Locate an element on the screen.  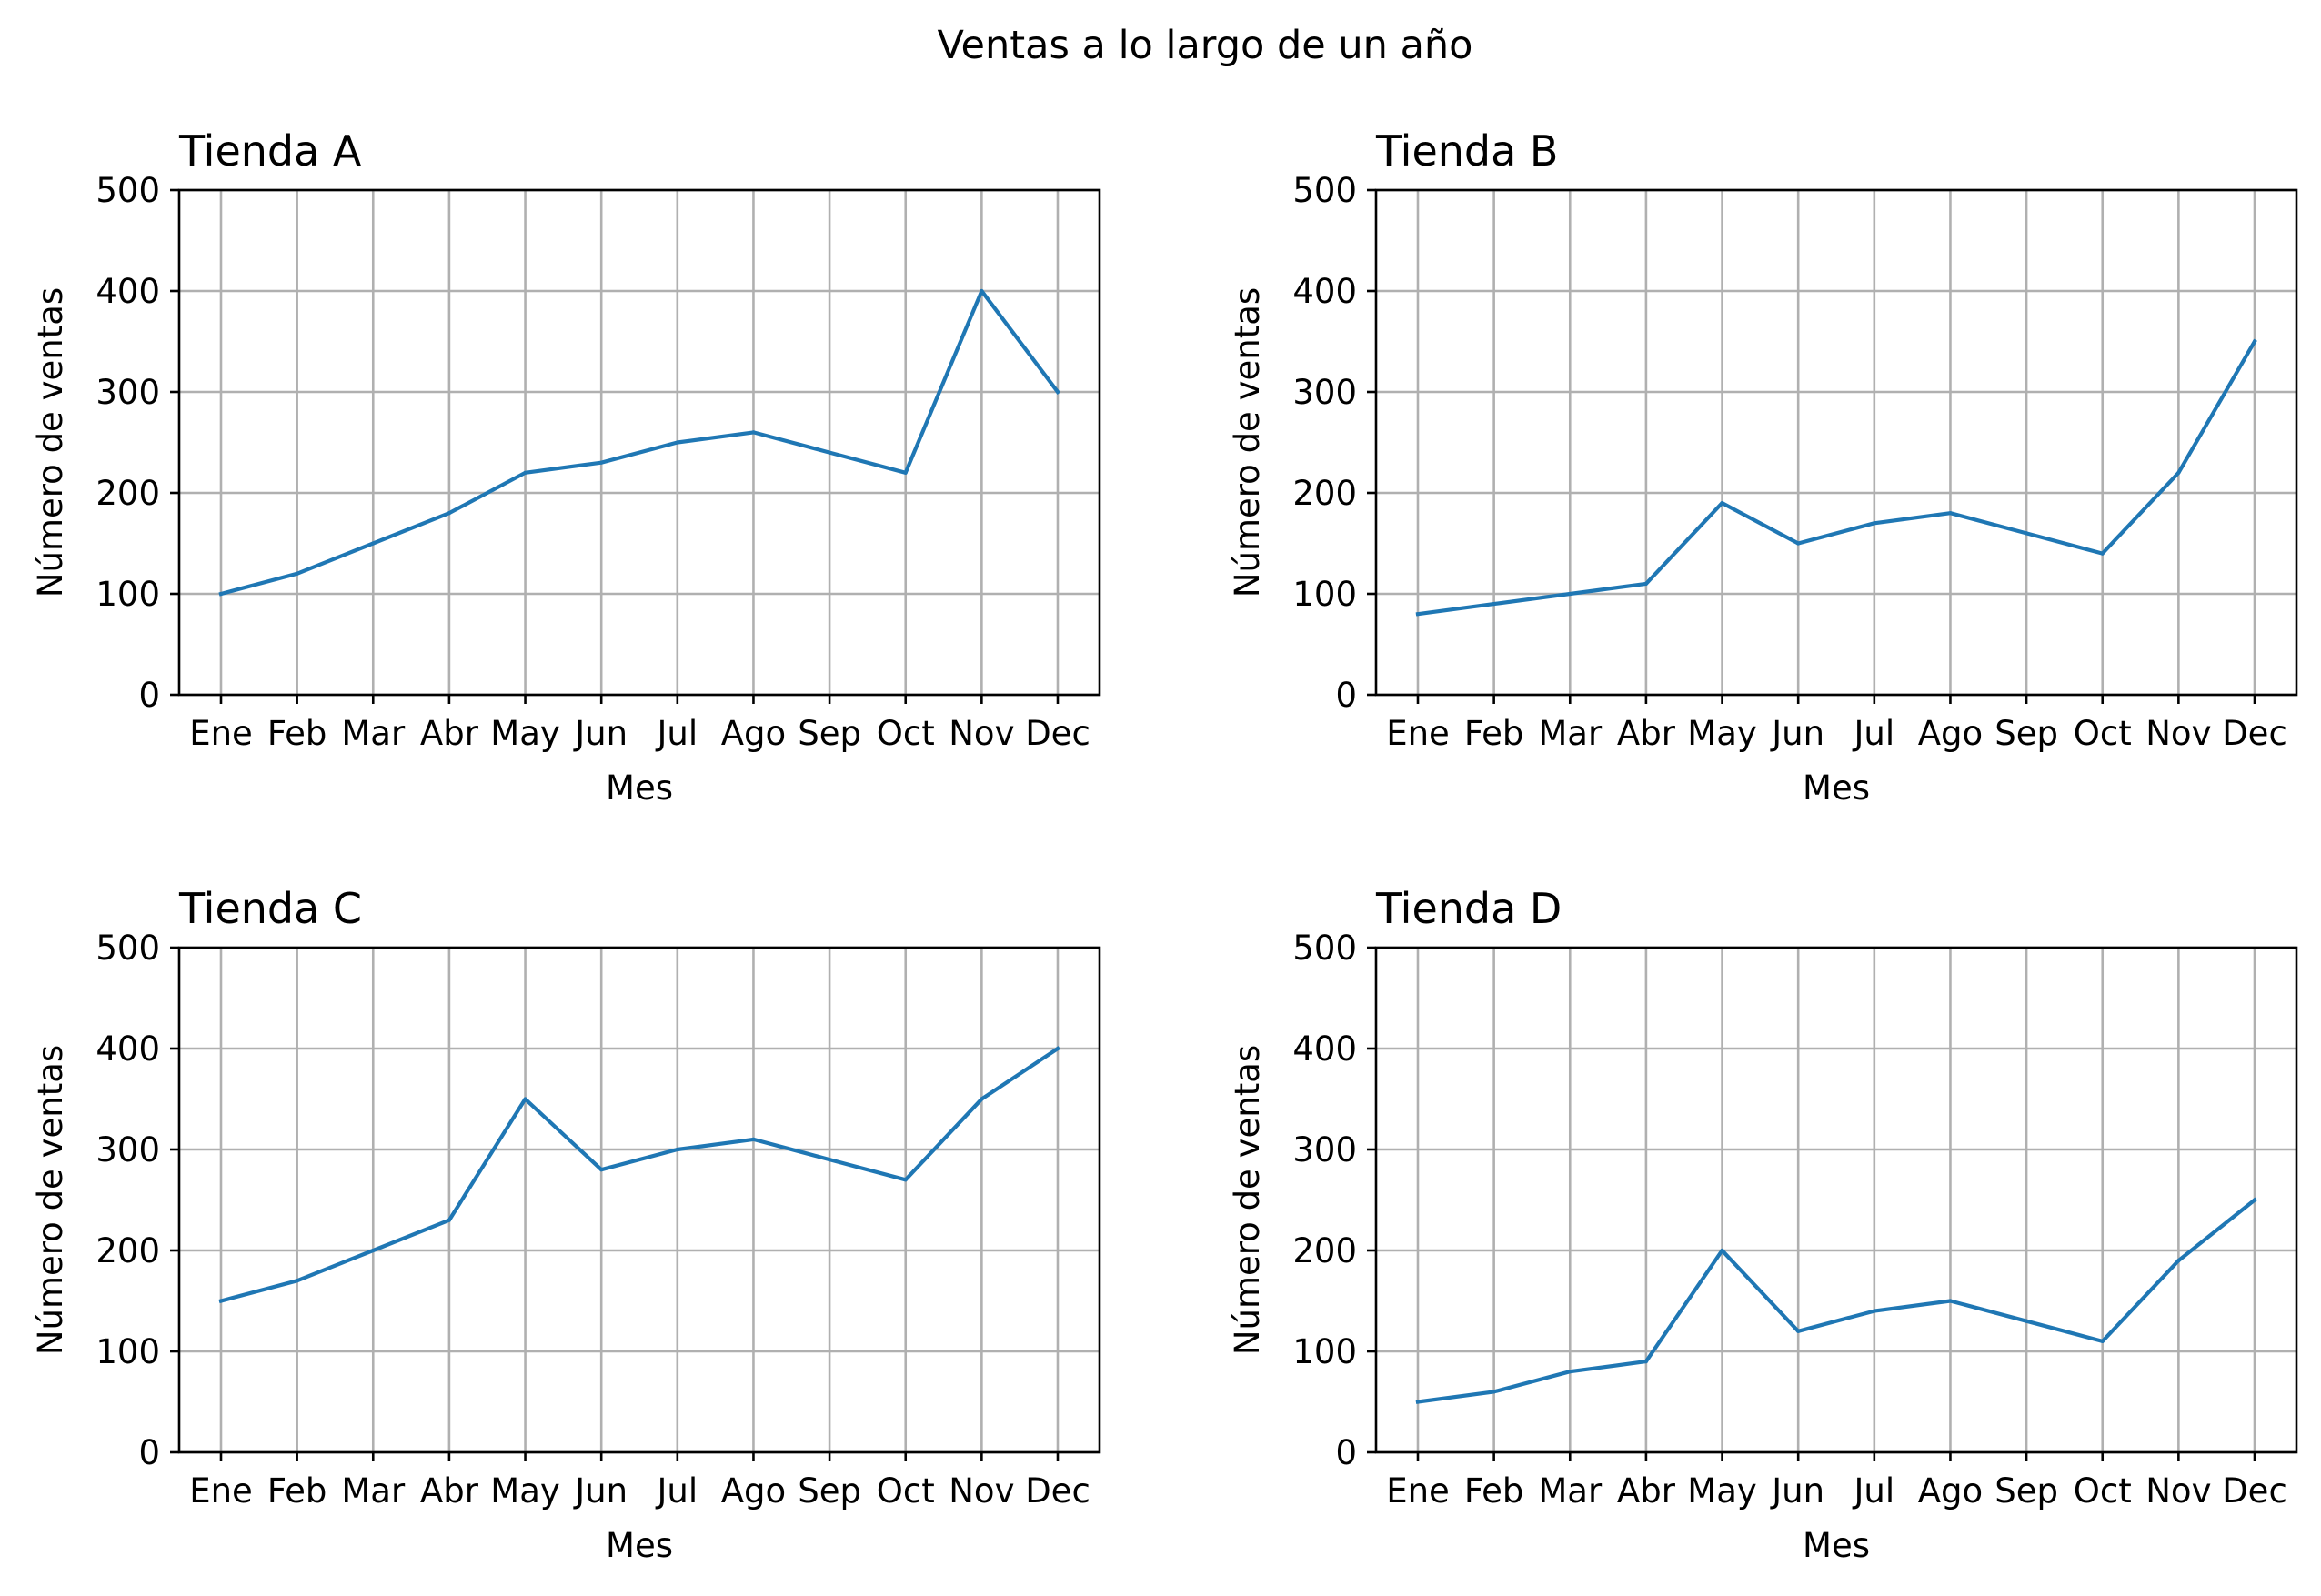
series-line is located at coordinates (639, 1175).